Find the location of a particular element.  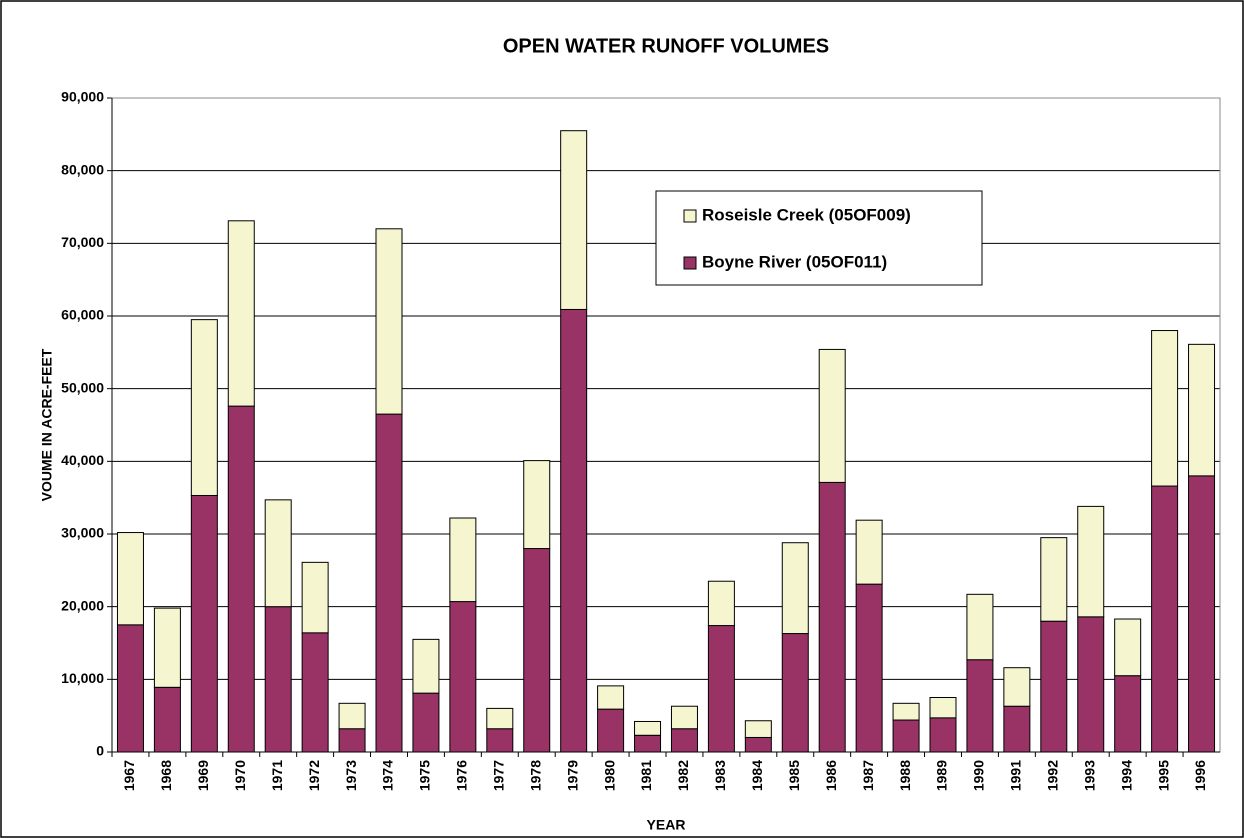

x-tick-label: 1993 is located at coordinates (1089, 775).